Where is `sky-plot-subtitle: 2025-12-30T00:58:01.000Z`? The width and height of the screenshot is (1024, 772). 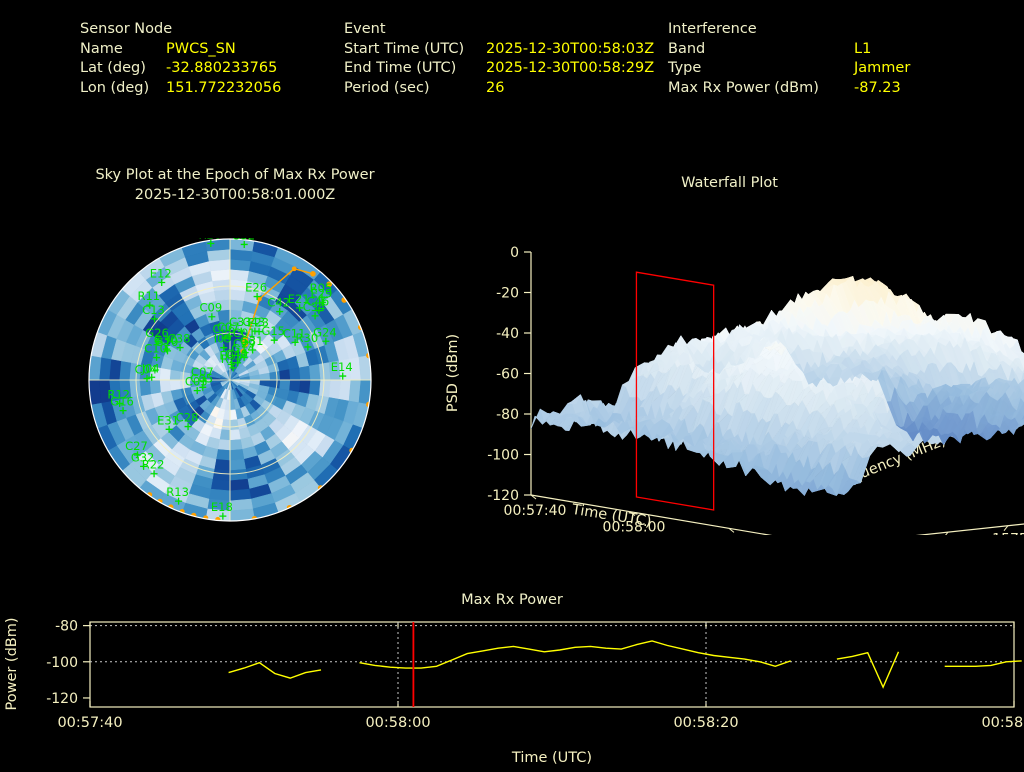
sky-plot-subtitle: 2025-12-30T00:58:01.000Z is located at coordinates (235, 195).